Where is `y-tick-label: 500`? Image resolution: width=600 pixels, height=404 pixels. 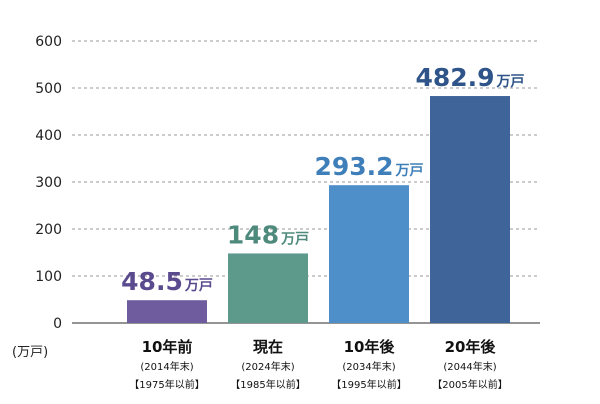
y-tick-label: 500 is located at coordinates (48, 89).